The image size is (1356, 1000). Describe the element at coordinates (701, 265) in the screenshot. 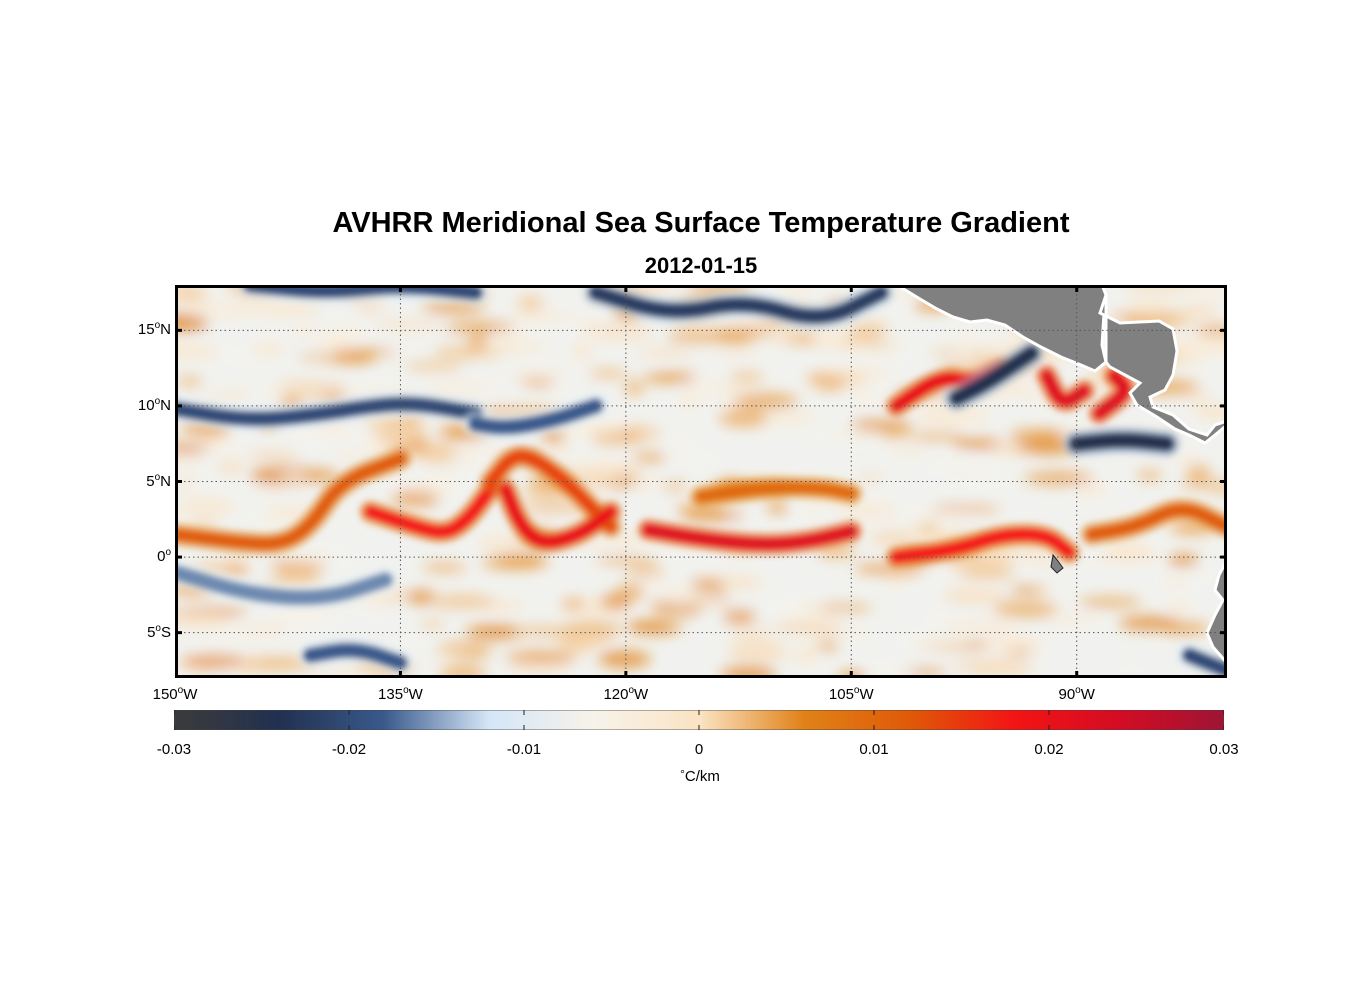

I see `map-subtitle: 2012-01-15` at that location.